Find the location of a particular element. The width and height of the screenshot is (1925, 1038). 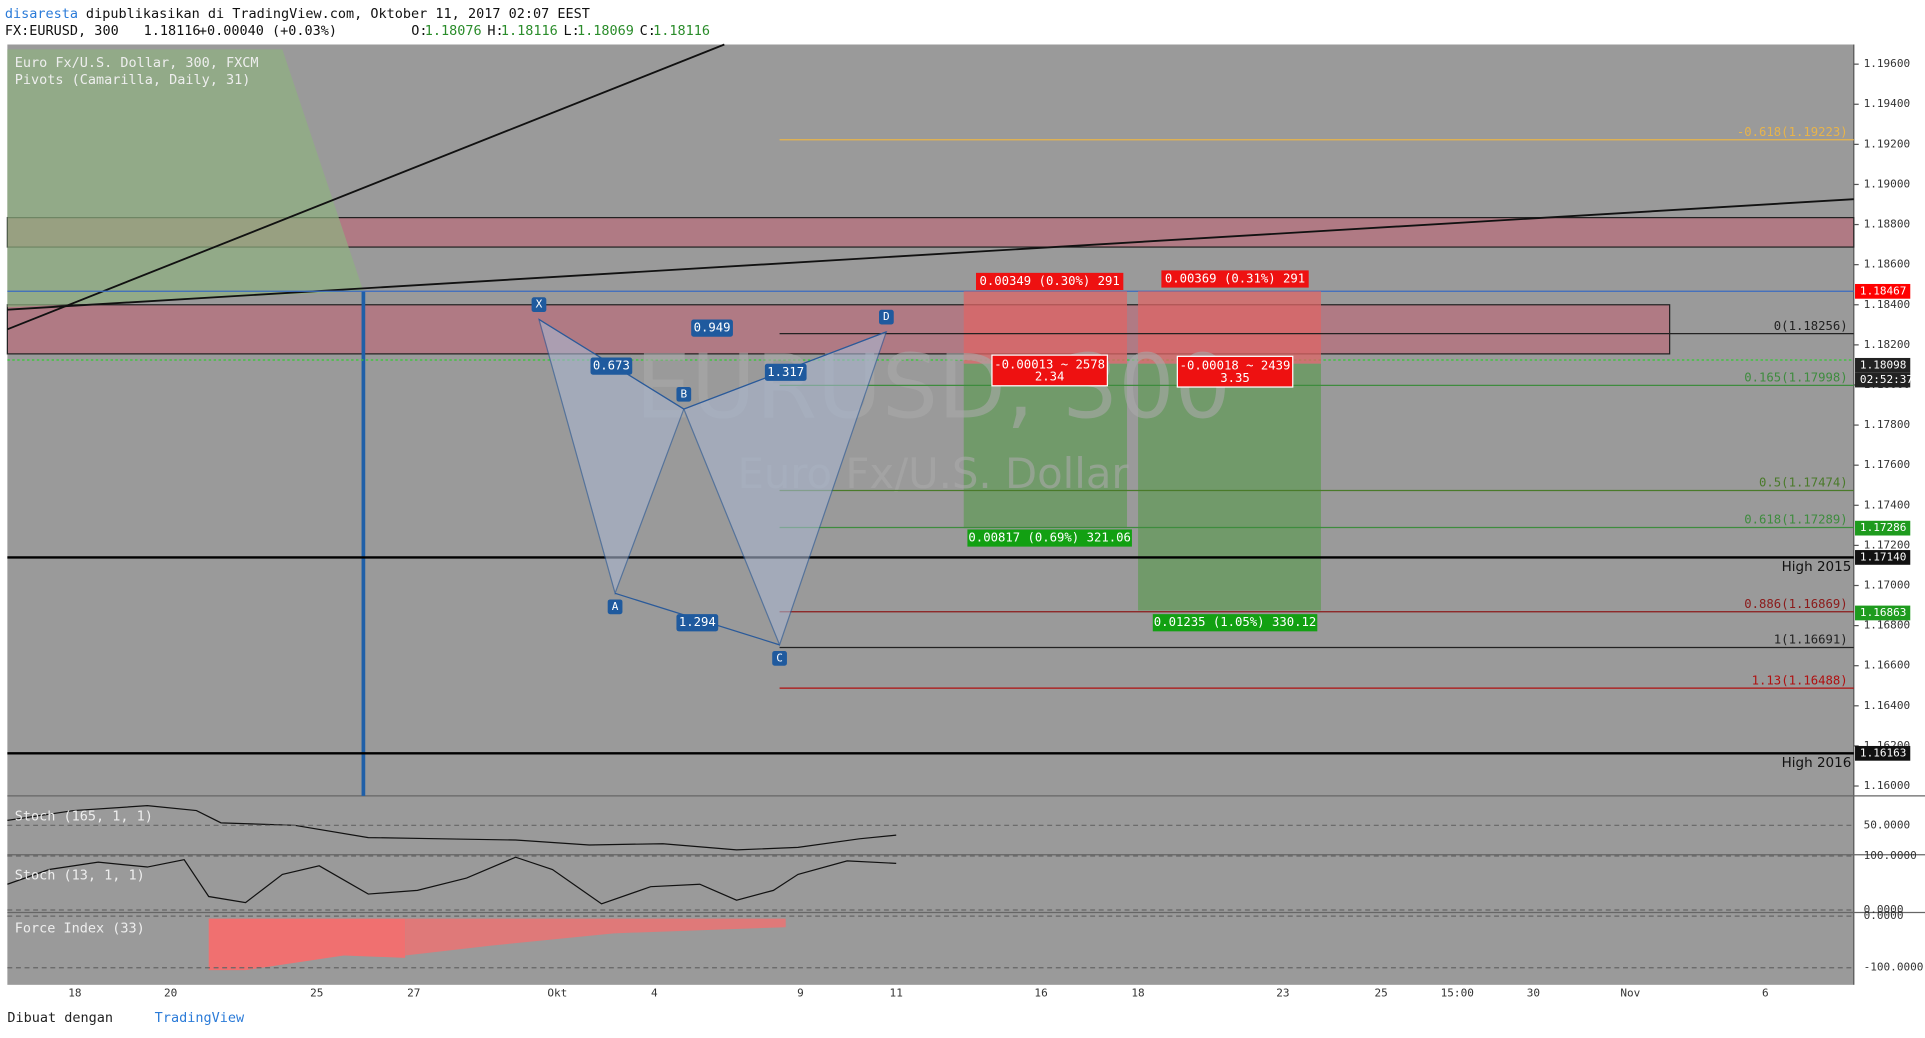

price-label: 1.19600 is located at coordinates (1887, 63).